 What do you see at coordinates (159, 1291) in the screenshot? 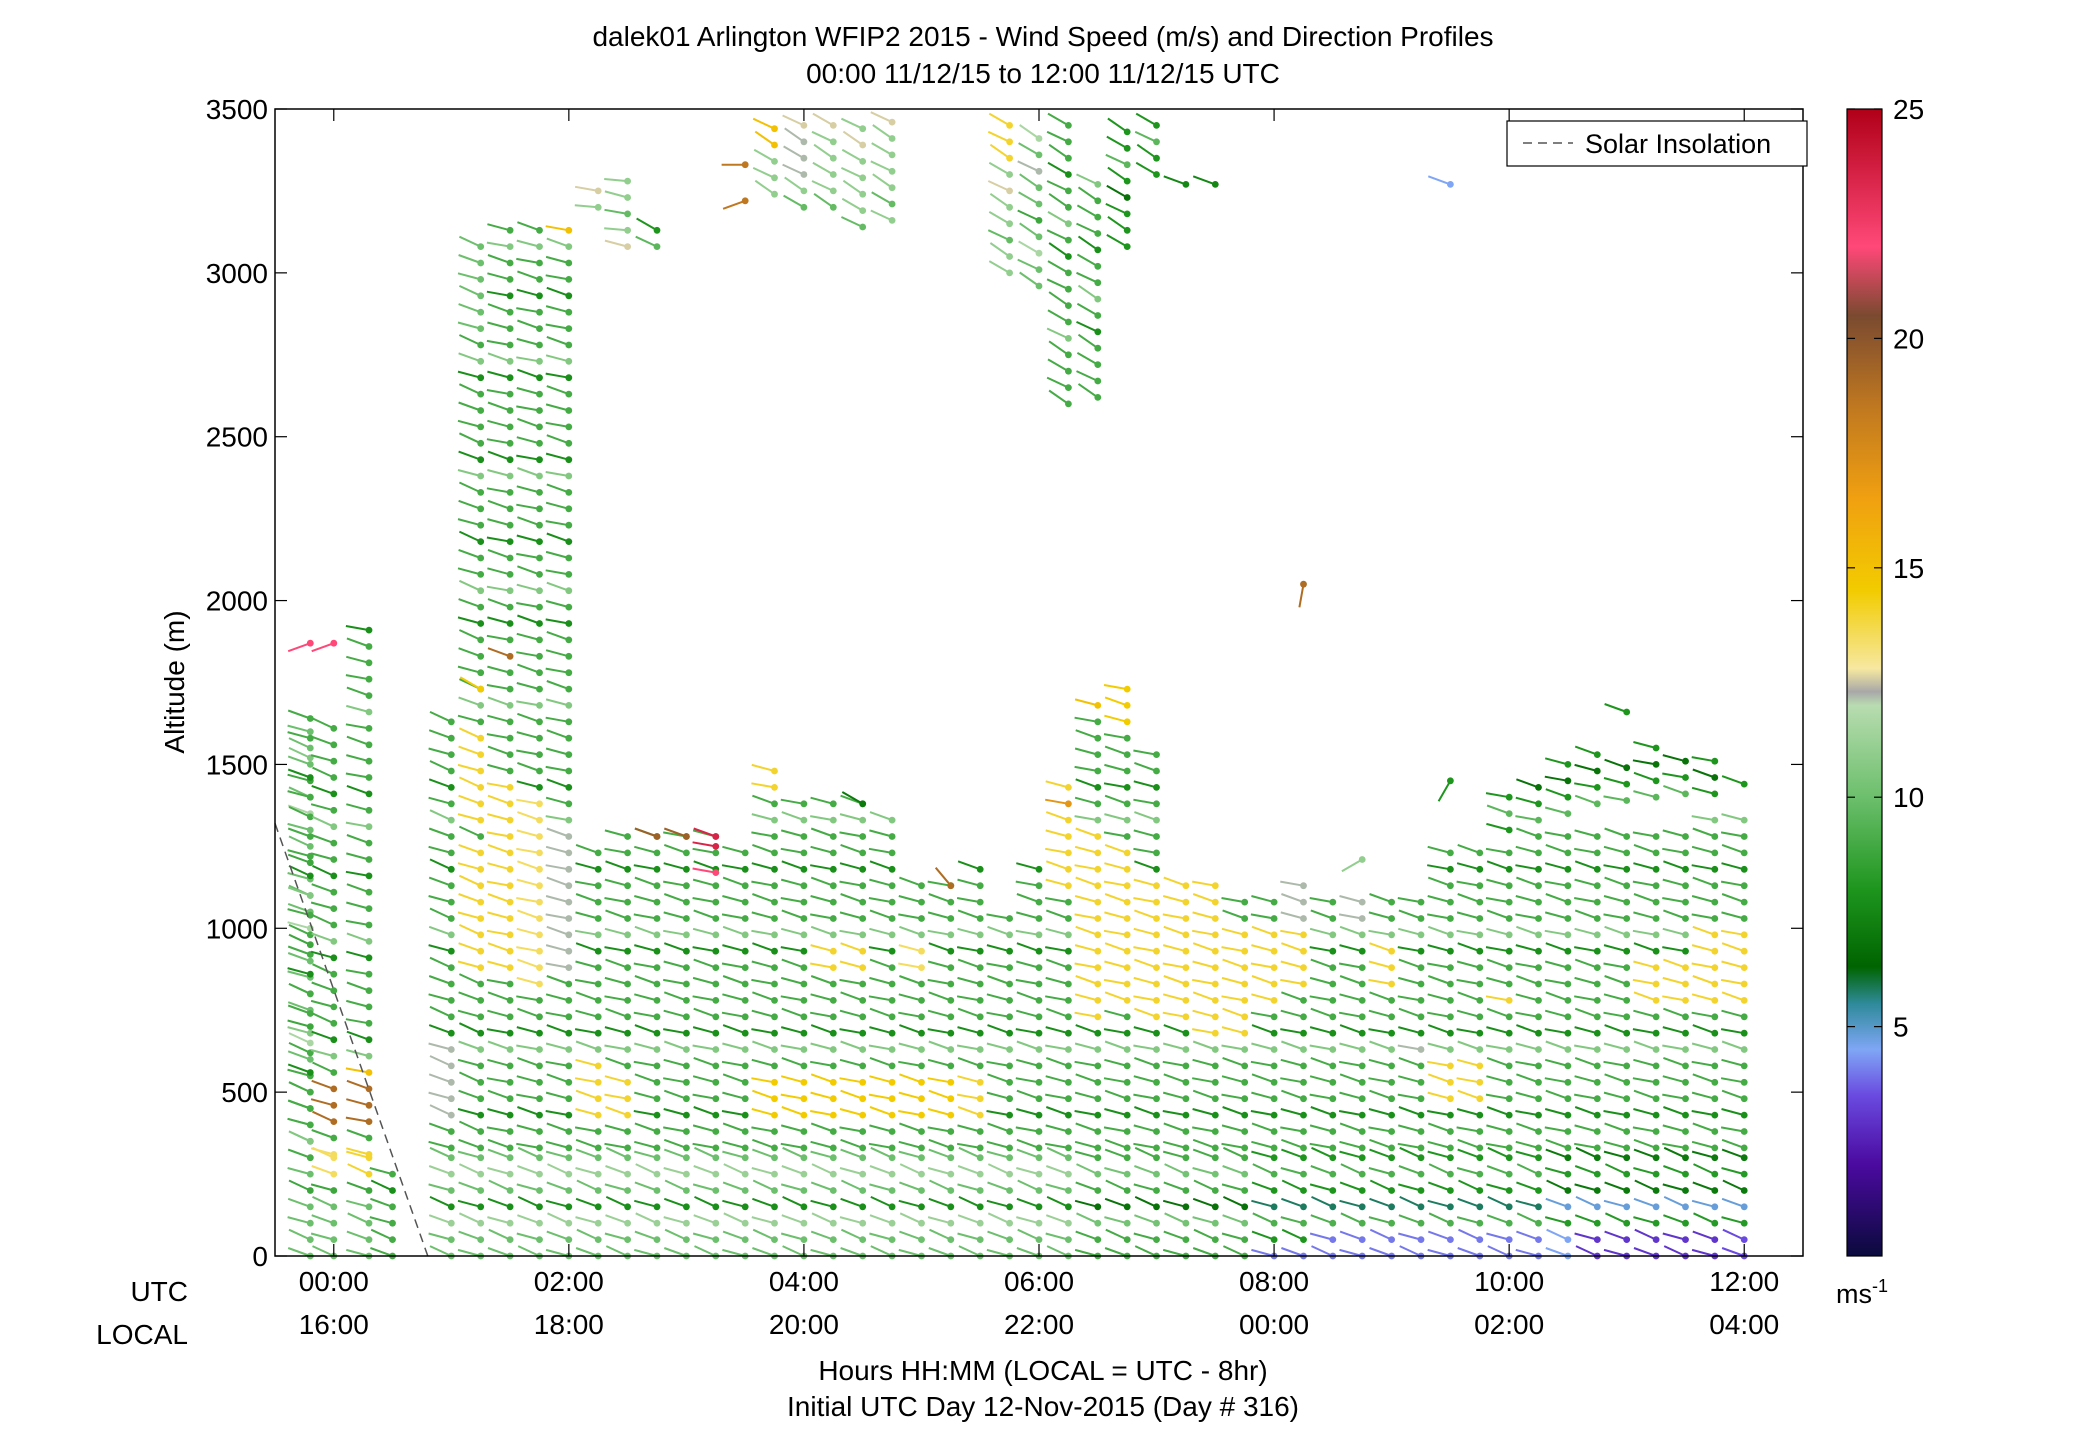
I see `utc-row-label: UTC` at bounding box center [159, 1291].